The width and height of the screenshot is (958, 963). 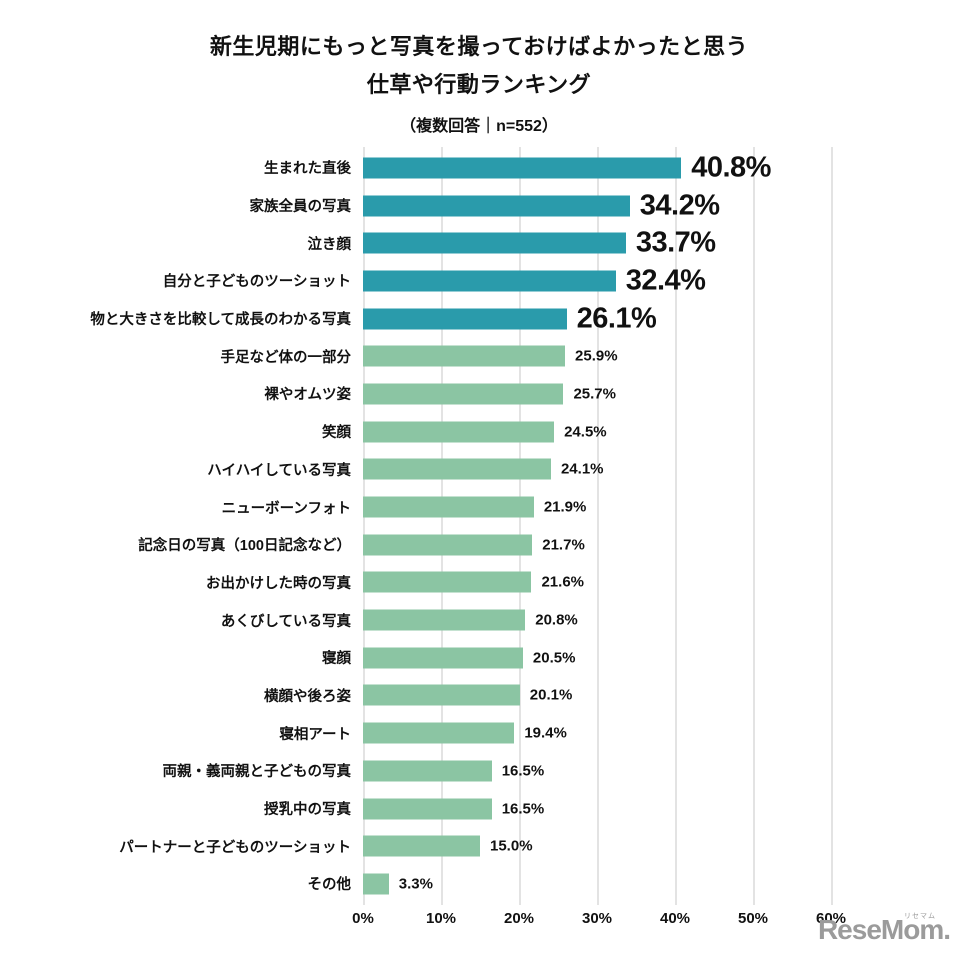 What do you see at coordinates (594, 394) in the screenshot?
I see `bar-value: 25.7%` at bounding box center [594, 394].